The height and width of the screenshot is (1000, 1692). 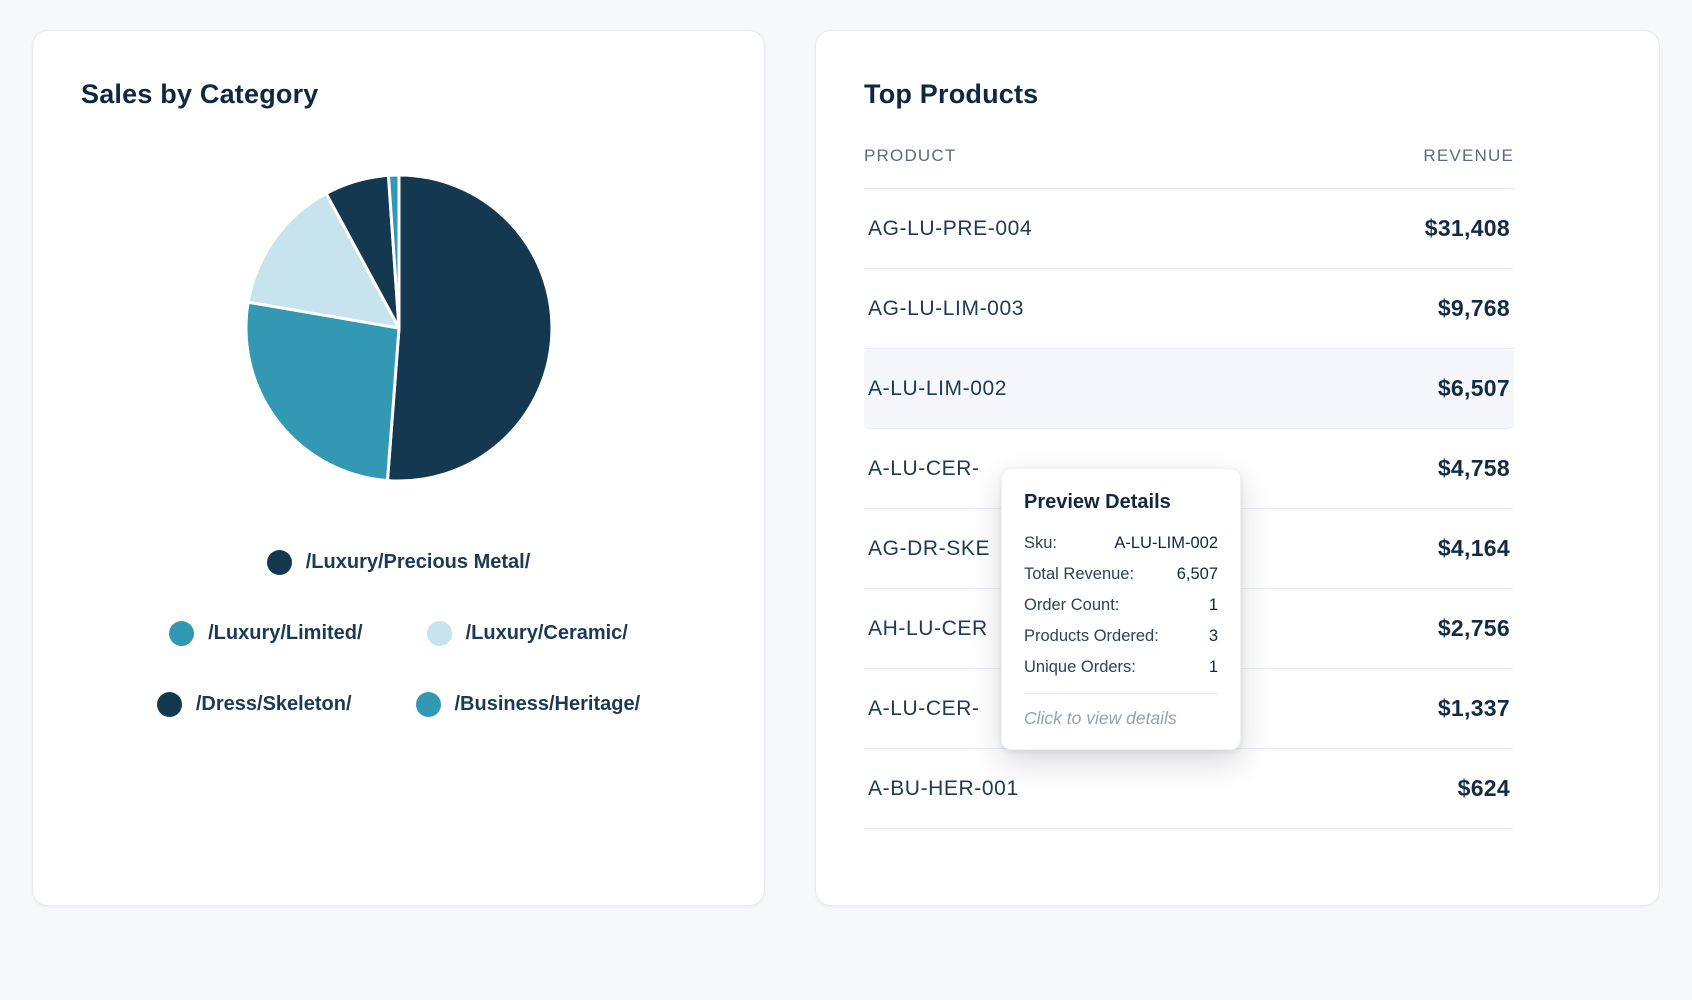 I want to click on tooltip-field-unique-orders: Unique Orders: 1, so click(x=1121, y=667).